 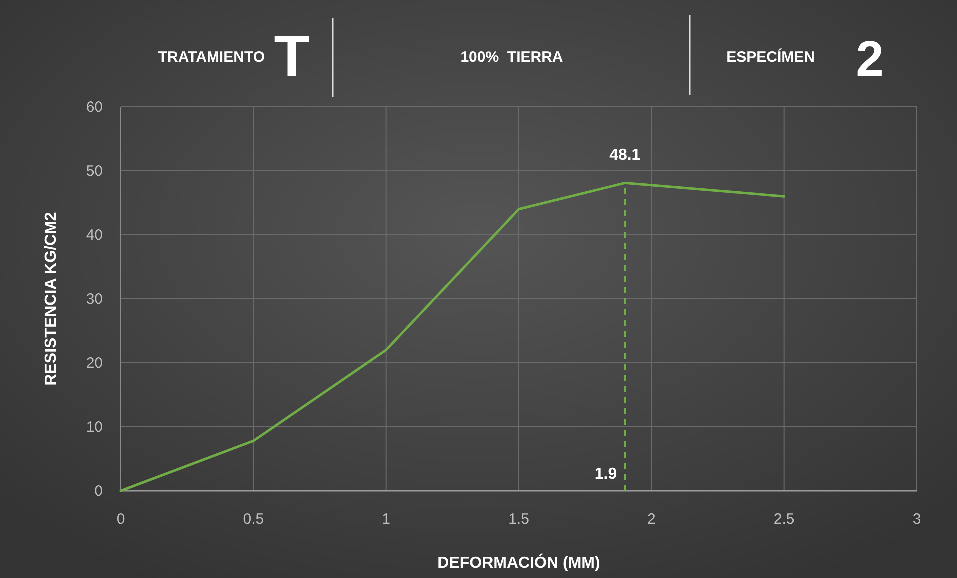 I want to click on y-axis-title: RESISTENCIA KG/CM2, so click(x=51, y=299).